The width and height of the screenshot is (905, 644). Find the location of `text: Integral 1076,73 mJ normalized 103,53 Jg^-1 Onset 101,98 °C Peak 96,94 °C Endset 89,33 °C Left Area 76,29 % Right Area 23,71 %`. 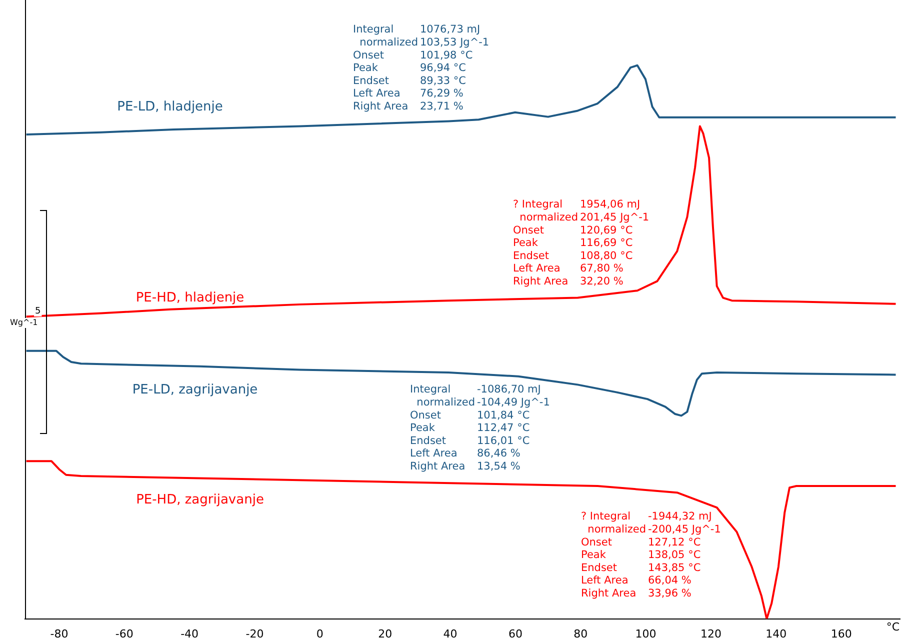

text: Integral 1076,73 mJ normalized 103,53 Jg^-1 Onset 101,98 °C Peak 96,94 °C Endset 89,33 °C Left Area 76,29 % Right Area 23,71 % is located at coordinates (421, 68).